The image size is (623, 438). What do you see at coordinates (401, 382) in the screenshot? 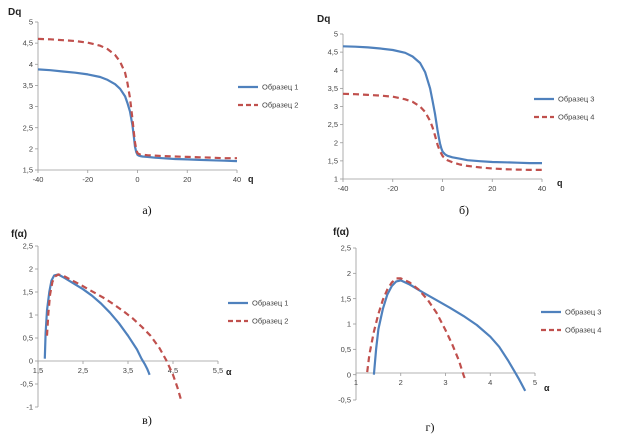
I see `x-tick-label: 2` at bounding box center [401, 382].